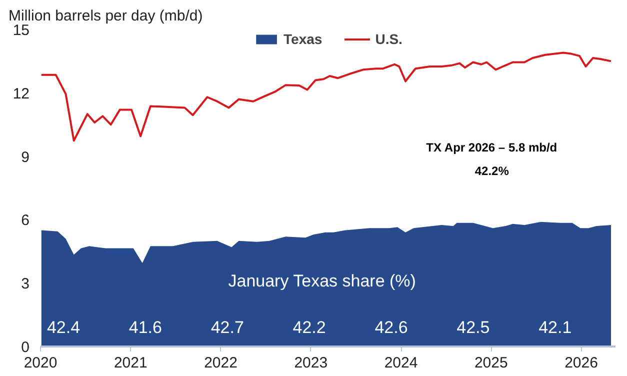  I want to click on annotation: 42.1, so click(555, 327).